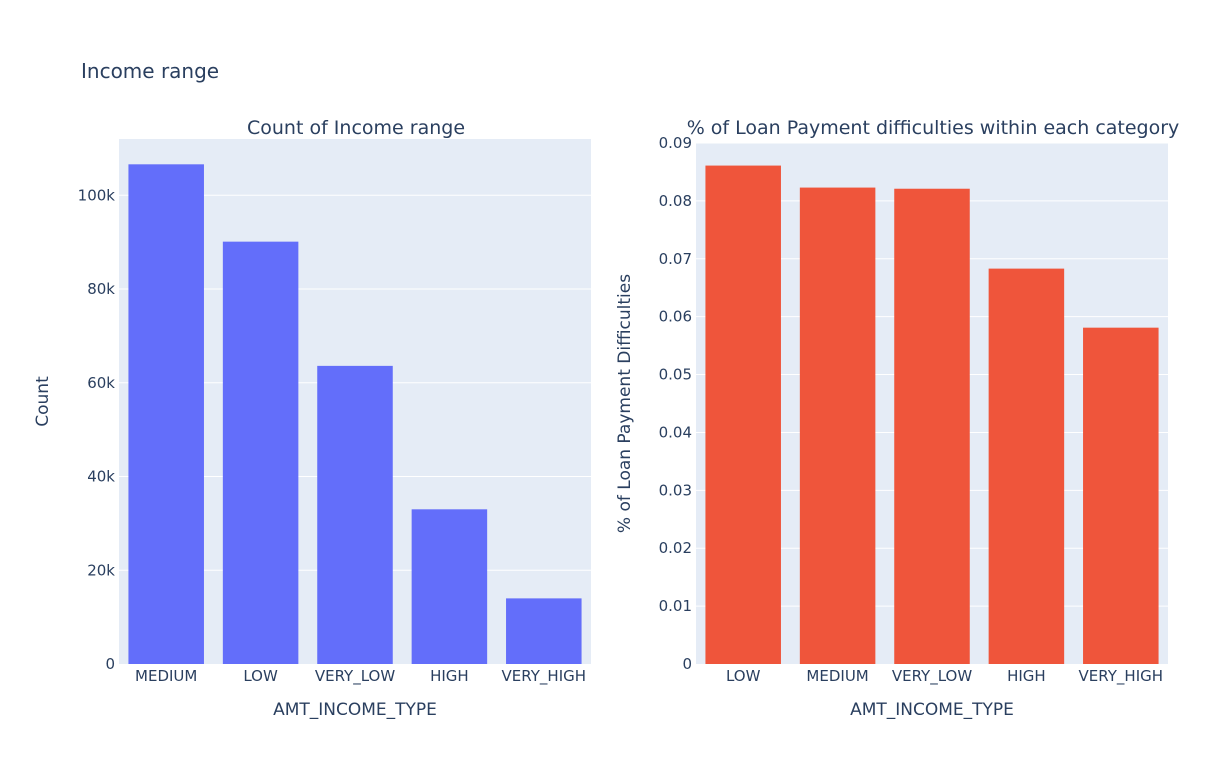 The width and height of the screenshot is (1216, 766). What do you see at coordinates (449, 676) in the screenshot?
I see `count-x-tick-label: HIGH` at bounding box center [449, 676].